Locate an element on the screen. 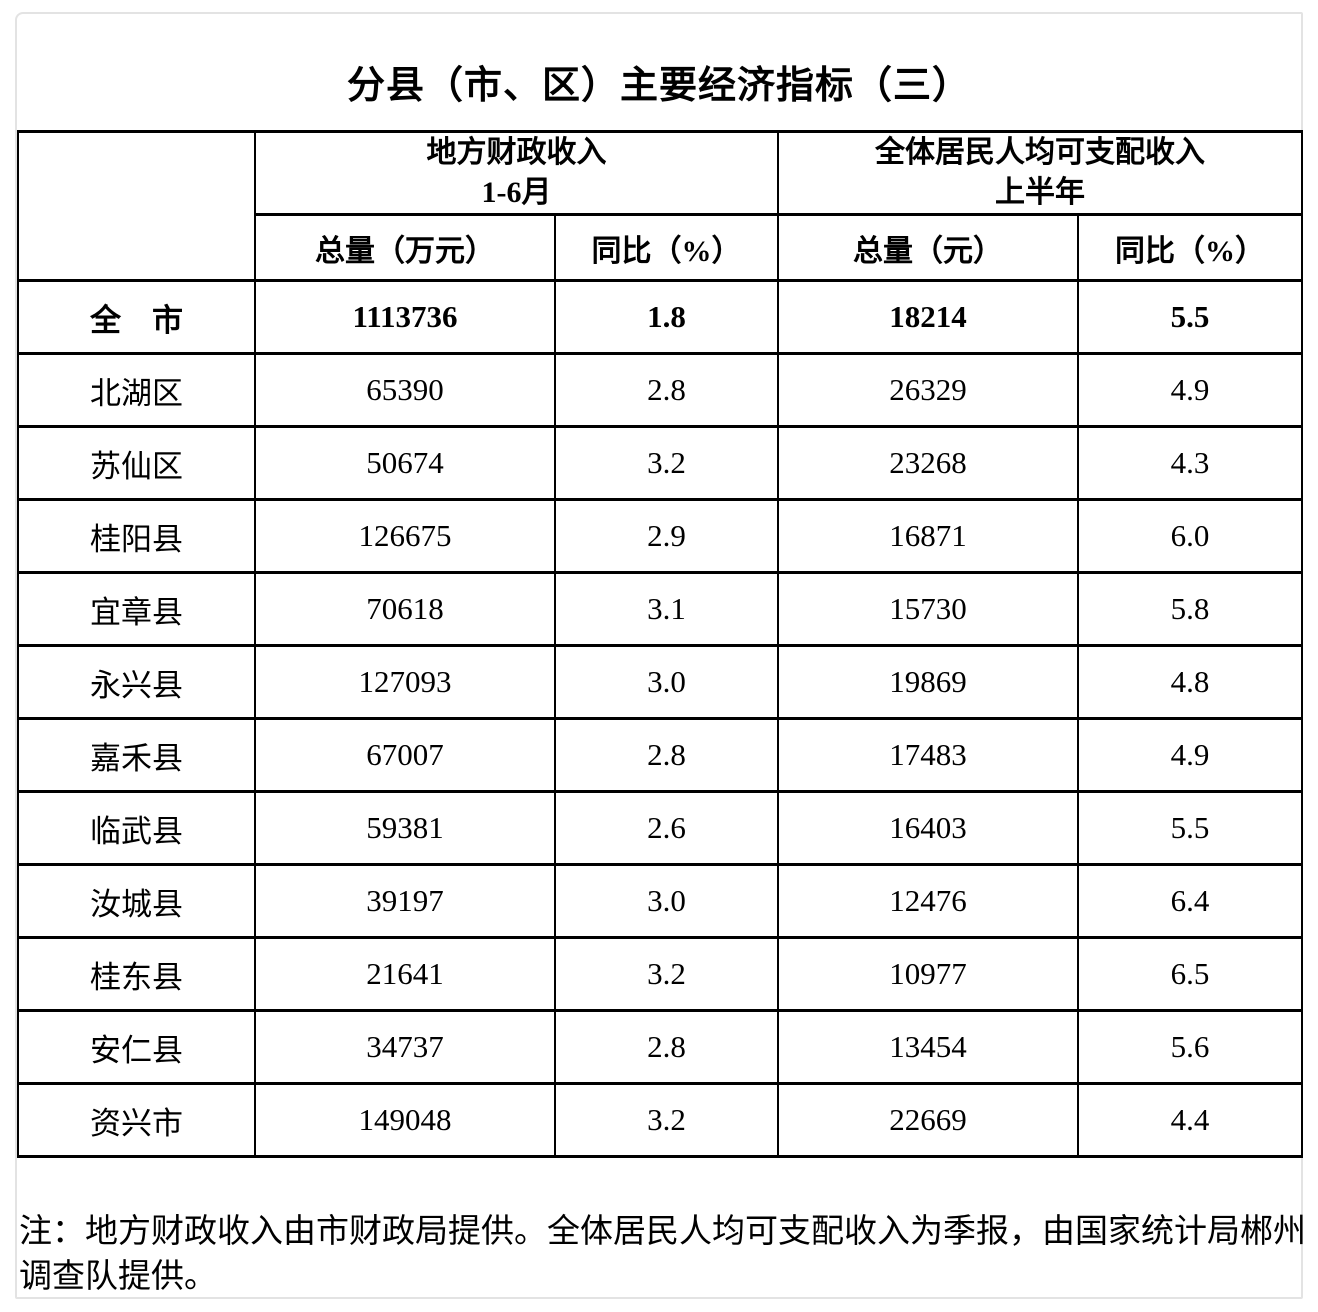  table-row: 汝城县 39197 3.0 12476 6.4 is located at coordinates (660, 901).